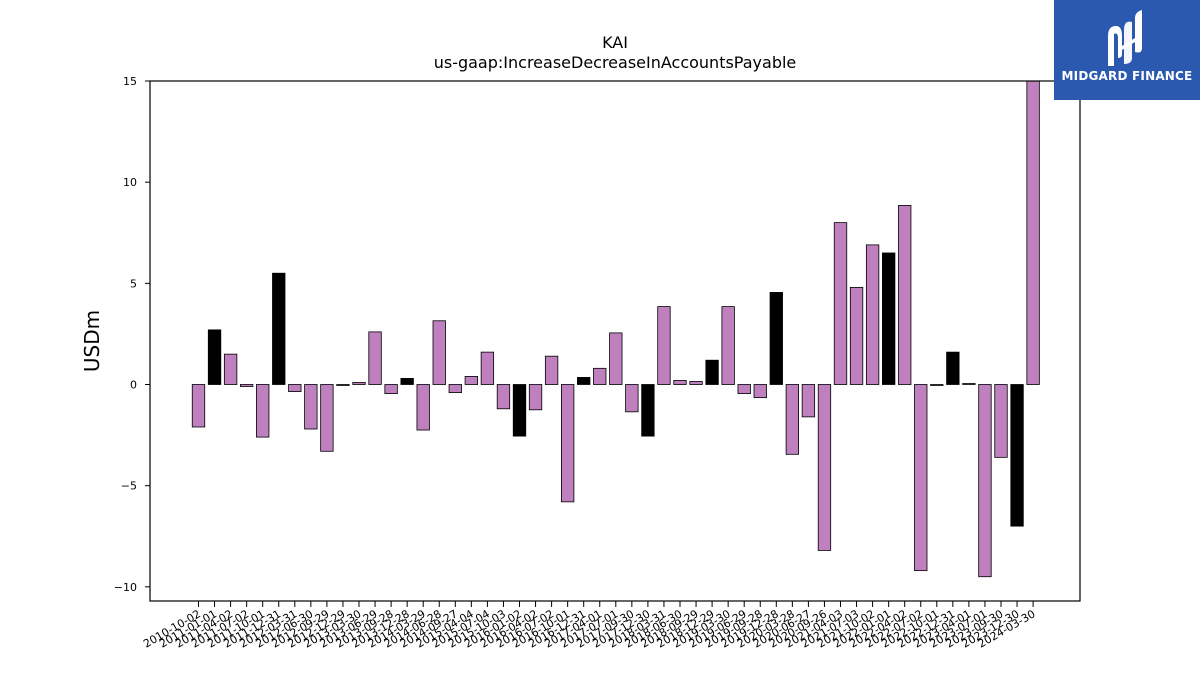 The width and height of the screenshot is (1200, 675). I want to click on y-tick-label: 0, so click(133, 385).